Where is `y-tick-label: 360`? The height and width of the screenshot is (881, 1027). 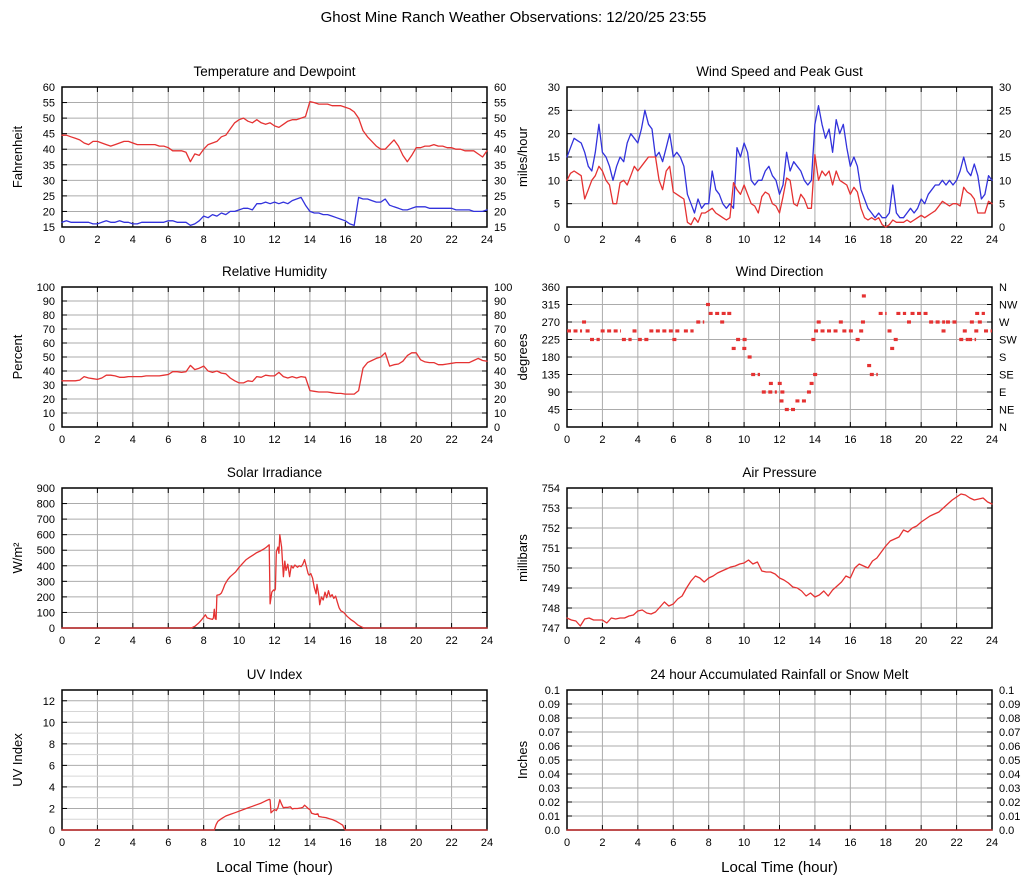
y-tick-label: 360 is located at coordinates (551, 288).